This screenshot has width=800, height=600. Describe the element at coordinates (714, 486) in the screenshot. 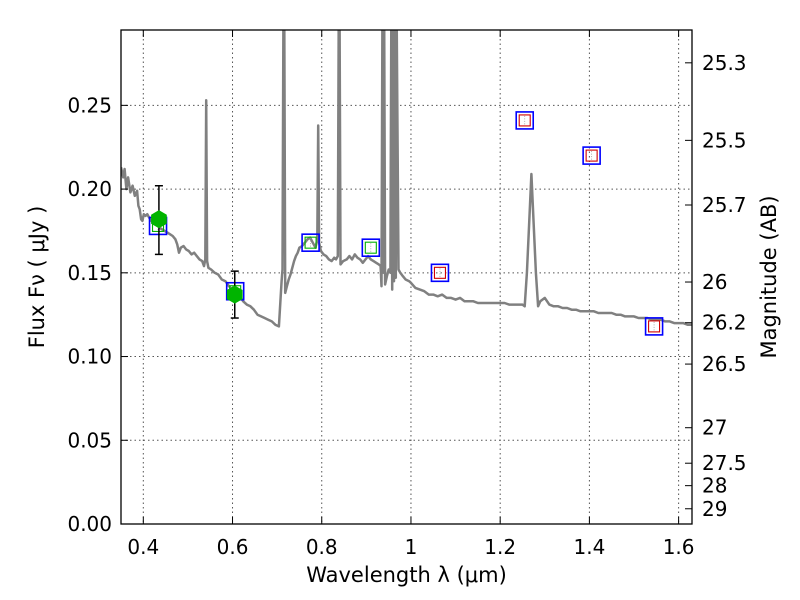

I see `right-tick-label: 28` at that location.